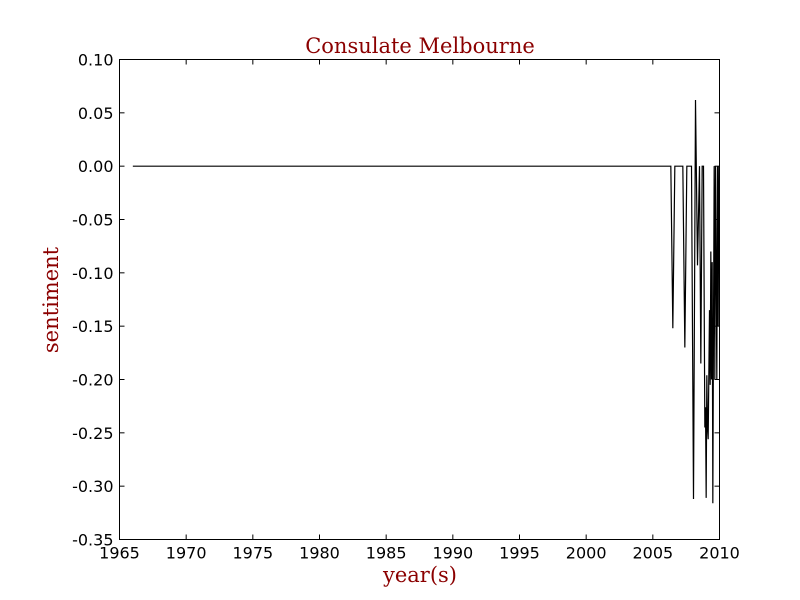  Describe the element at coordinates (519, 553) in the screenshot. I see `x-tick-label: 1995` at that location.